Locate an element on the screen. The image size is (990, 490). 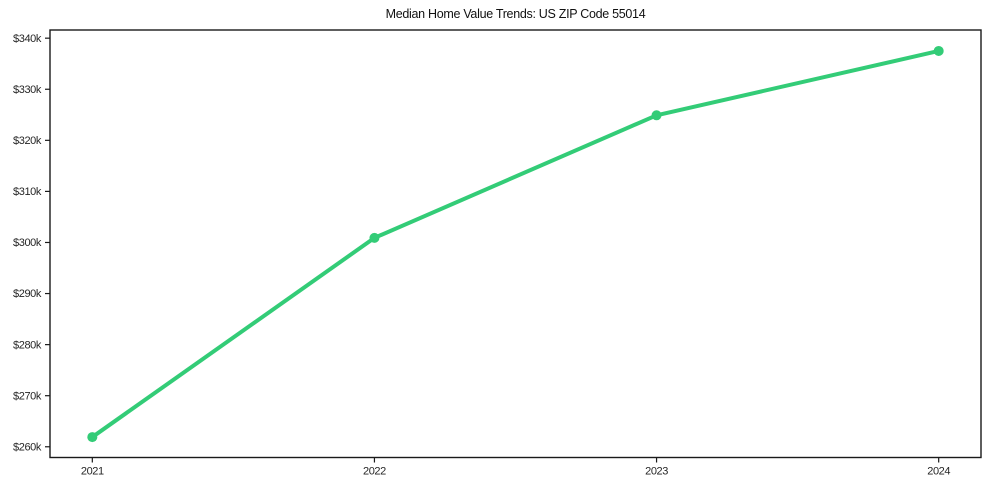
y-tick-label: $270k is located at coordinates (27, 396).